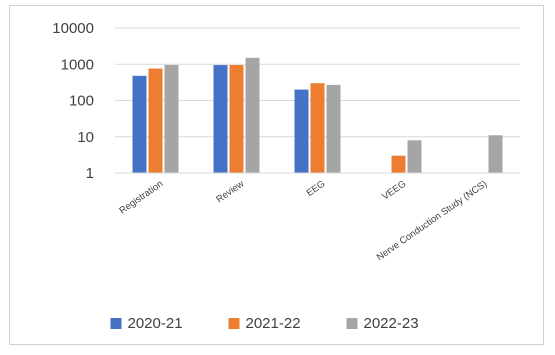 The height and width of the screenshot is (355, 555). I want to click on category-label: Review, so click(230, 191).